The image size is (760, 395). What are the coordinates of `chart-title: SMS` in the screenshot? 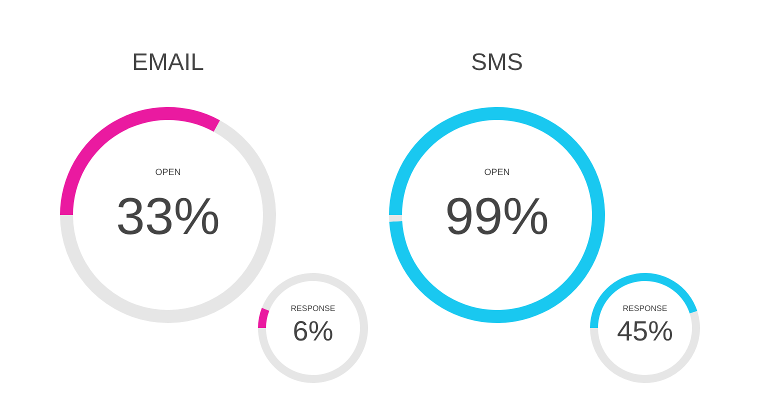 It's located at (497, 62).